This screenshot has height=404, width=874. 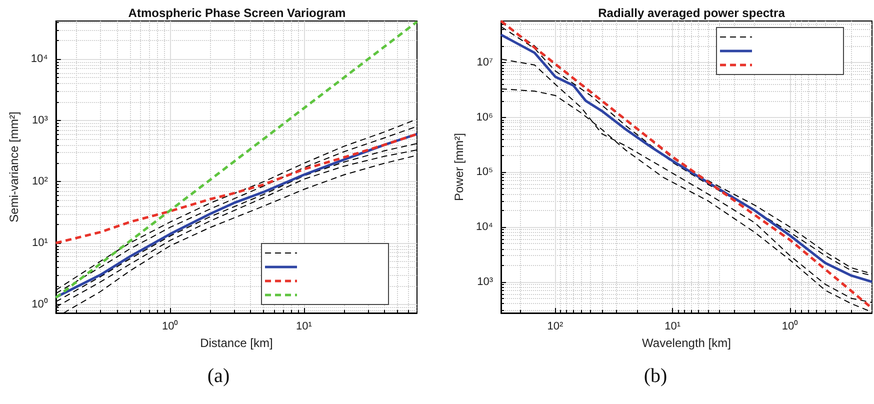 What do you see at coordinates (484, 117) in the screenshot?
I see `y-tick-label: 10⁶` at bounding box center [484, 117].